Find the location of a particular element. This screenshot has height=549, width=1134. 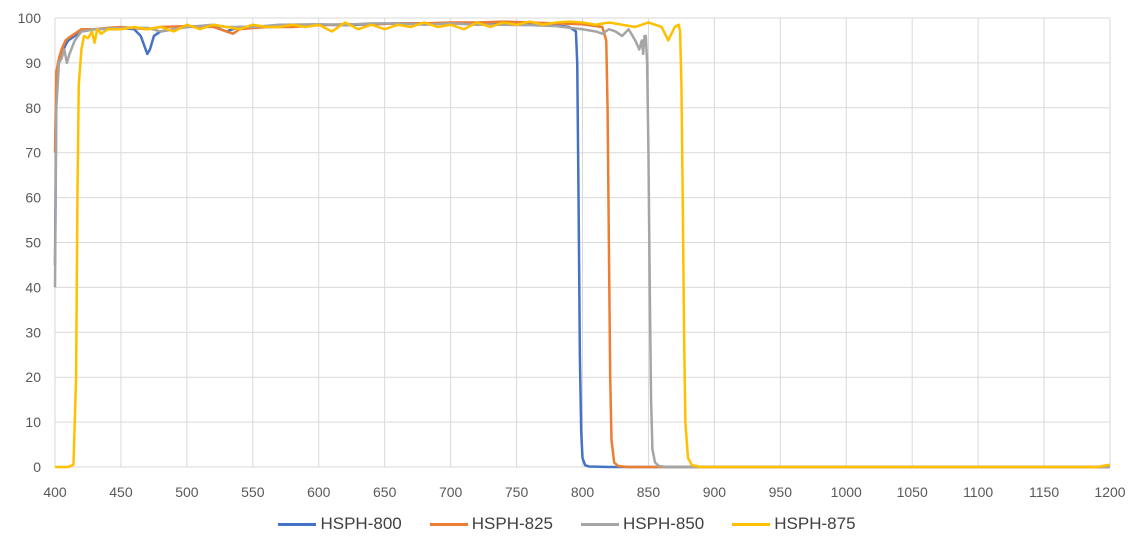

y-tick-label: 10 is located at coordinates (33, 422).